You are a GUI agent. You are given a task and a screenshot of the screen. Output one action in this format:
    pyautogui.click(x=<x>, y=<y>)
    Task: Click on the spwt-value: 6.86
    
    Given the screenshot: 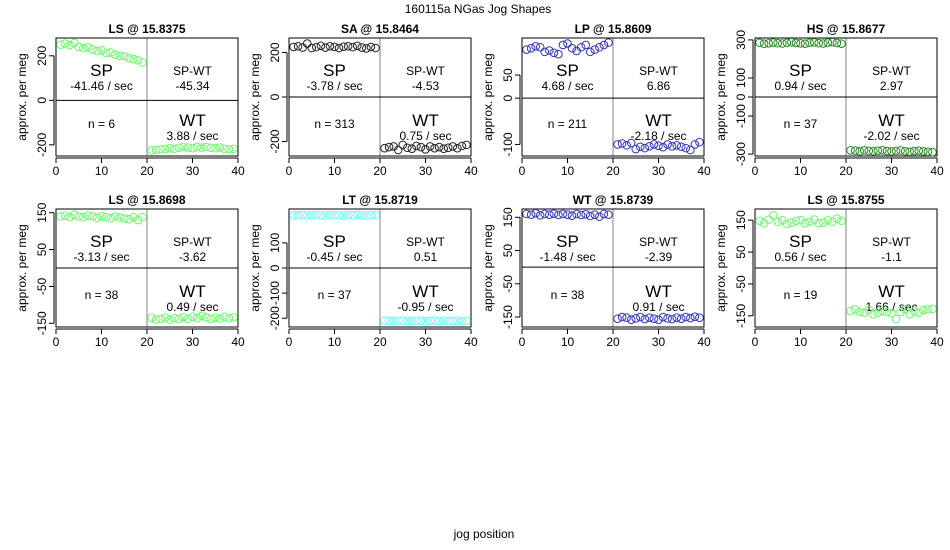 What is the action you would take?
    pyautogui.click(x=659, y=86)
    